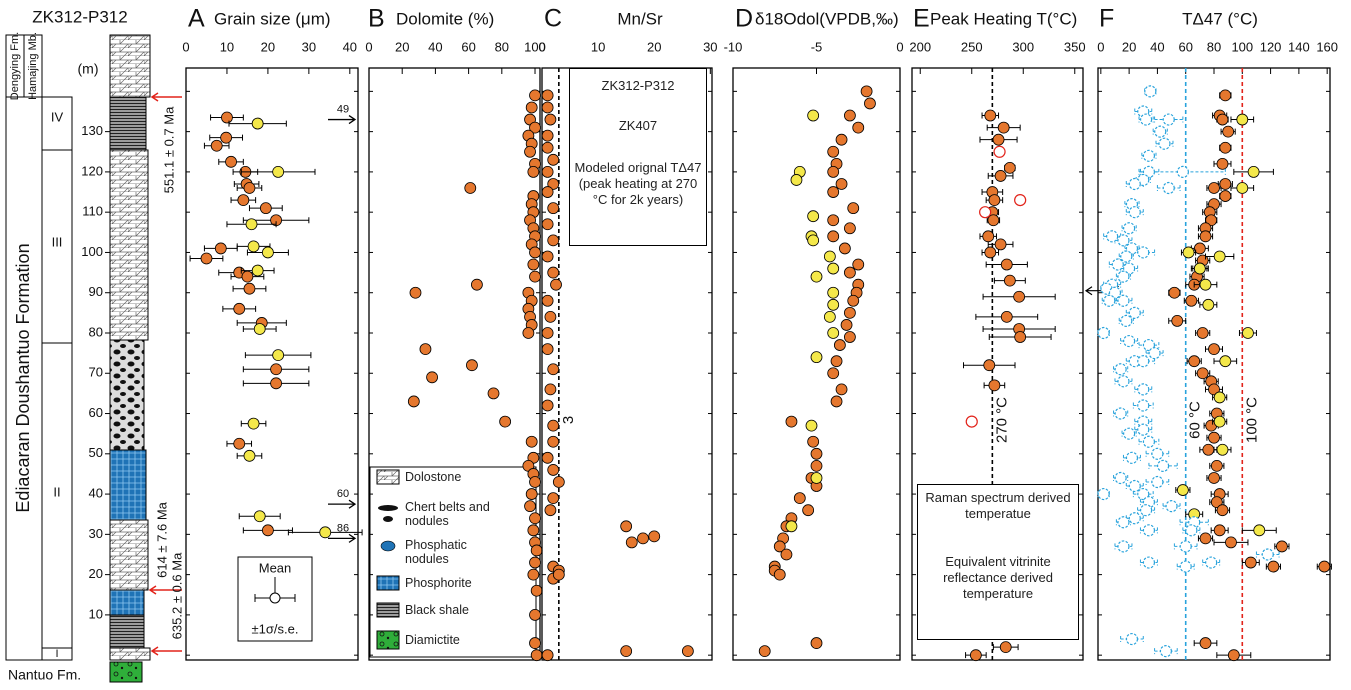 The width and height of the screenshot is (1351, 690). I want to click on base-label: Nantuo Fm., so click(44, 675).